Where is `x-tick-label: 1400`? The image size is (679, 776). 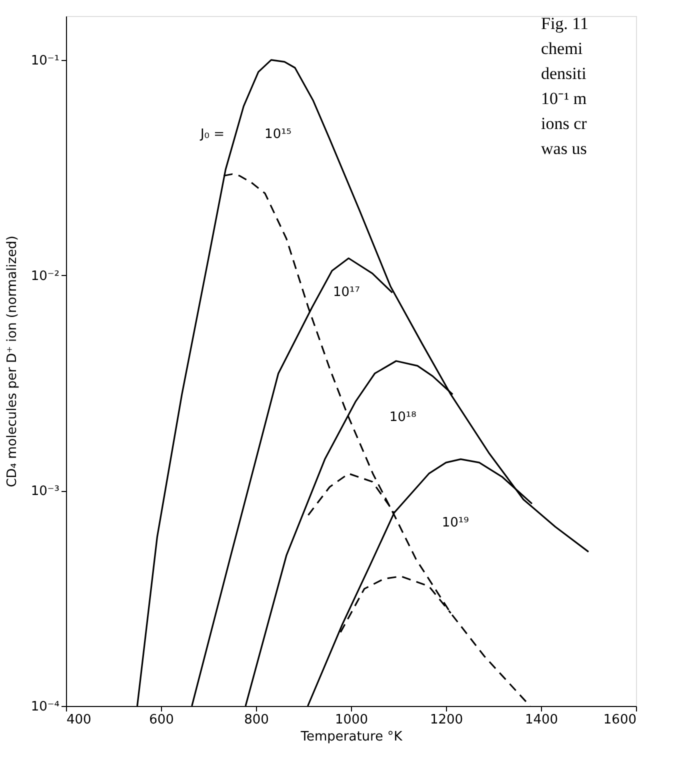
x-tick-label: 1400 is located at coordinates (541, 720).